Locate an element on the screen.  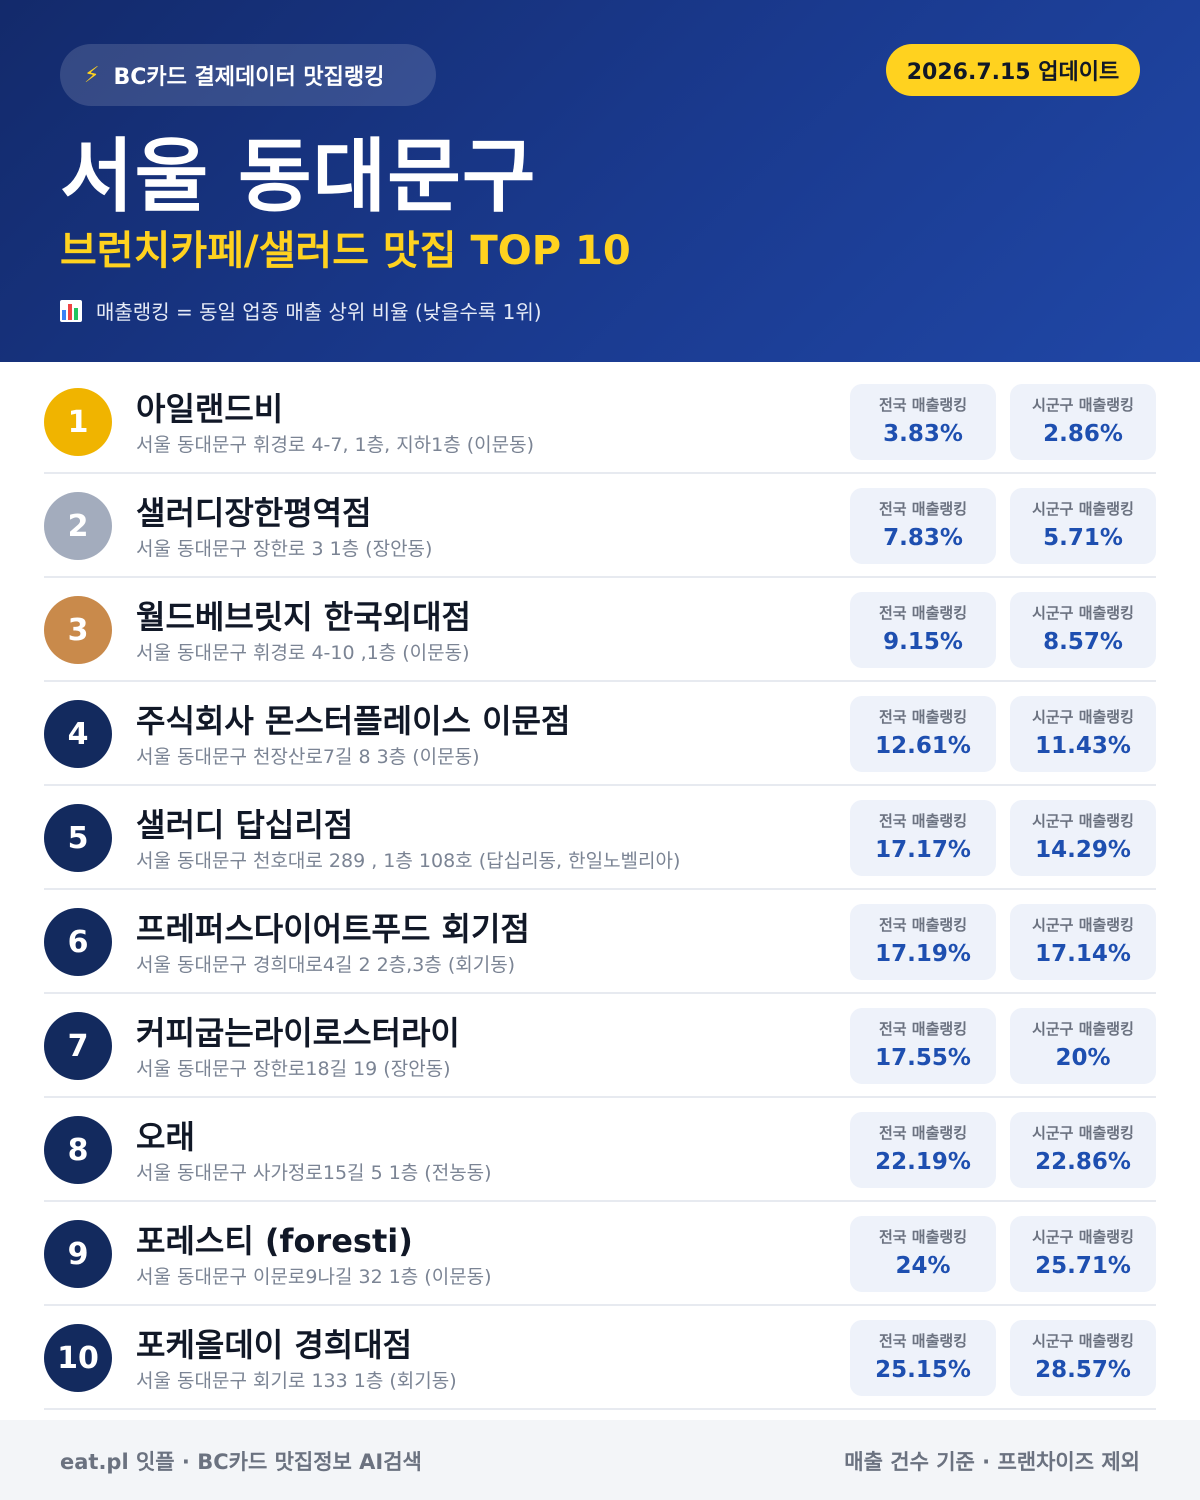
local-ranking-card: 시군구 매출랭킹 8.57% is located at coordinates (1083, 630).